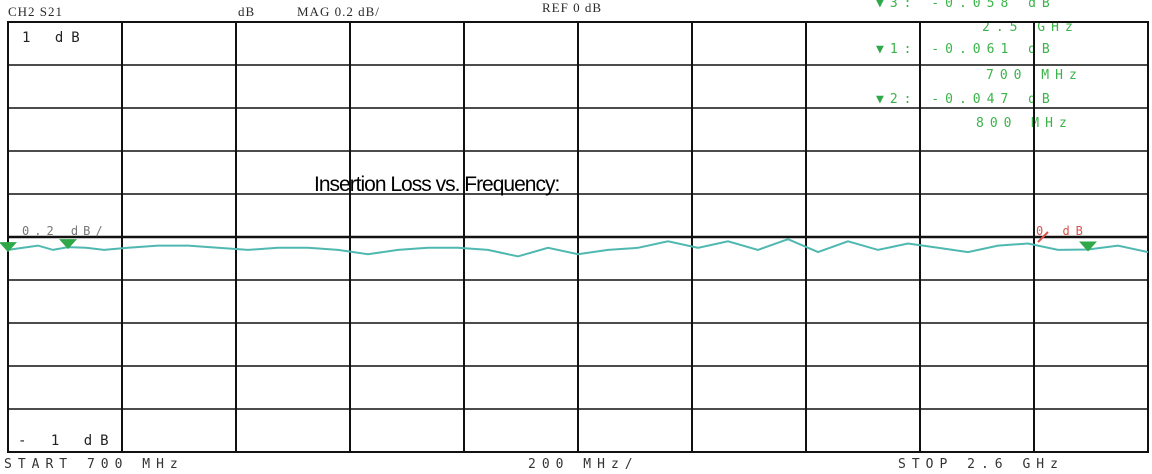 Image resolution: width=1152 pixels, height=474 pixels. I want to click on marker-1-triangle, so click(8, 247).